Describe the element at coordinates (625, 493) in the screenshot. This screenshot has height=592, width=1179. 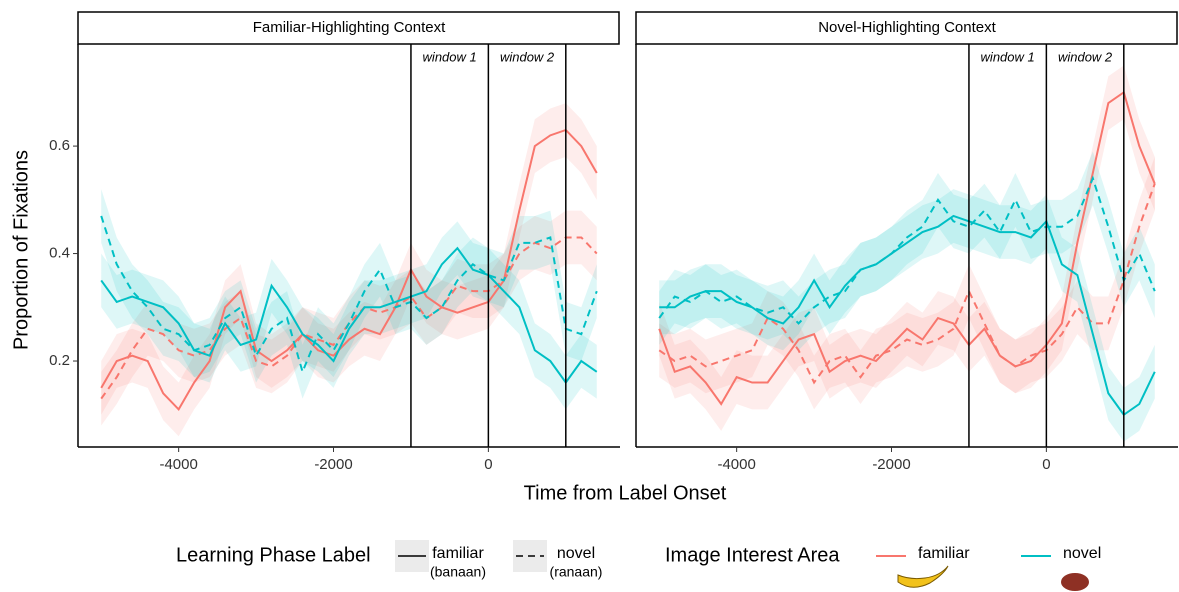
I see `x-axis-label: Time from Label Onset` at that location.